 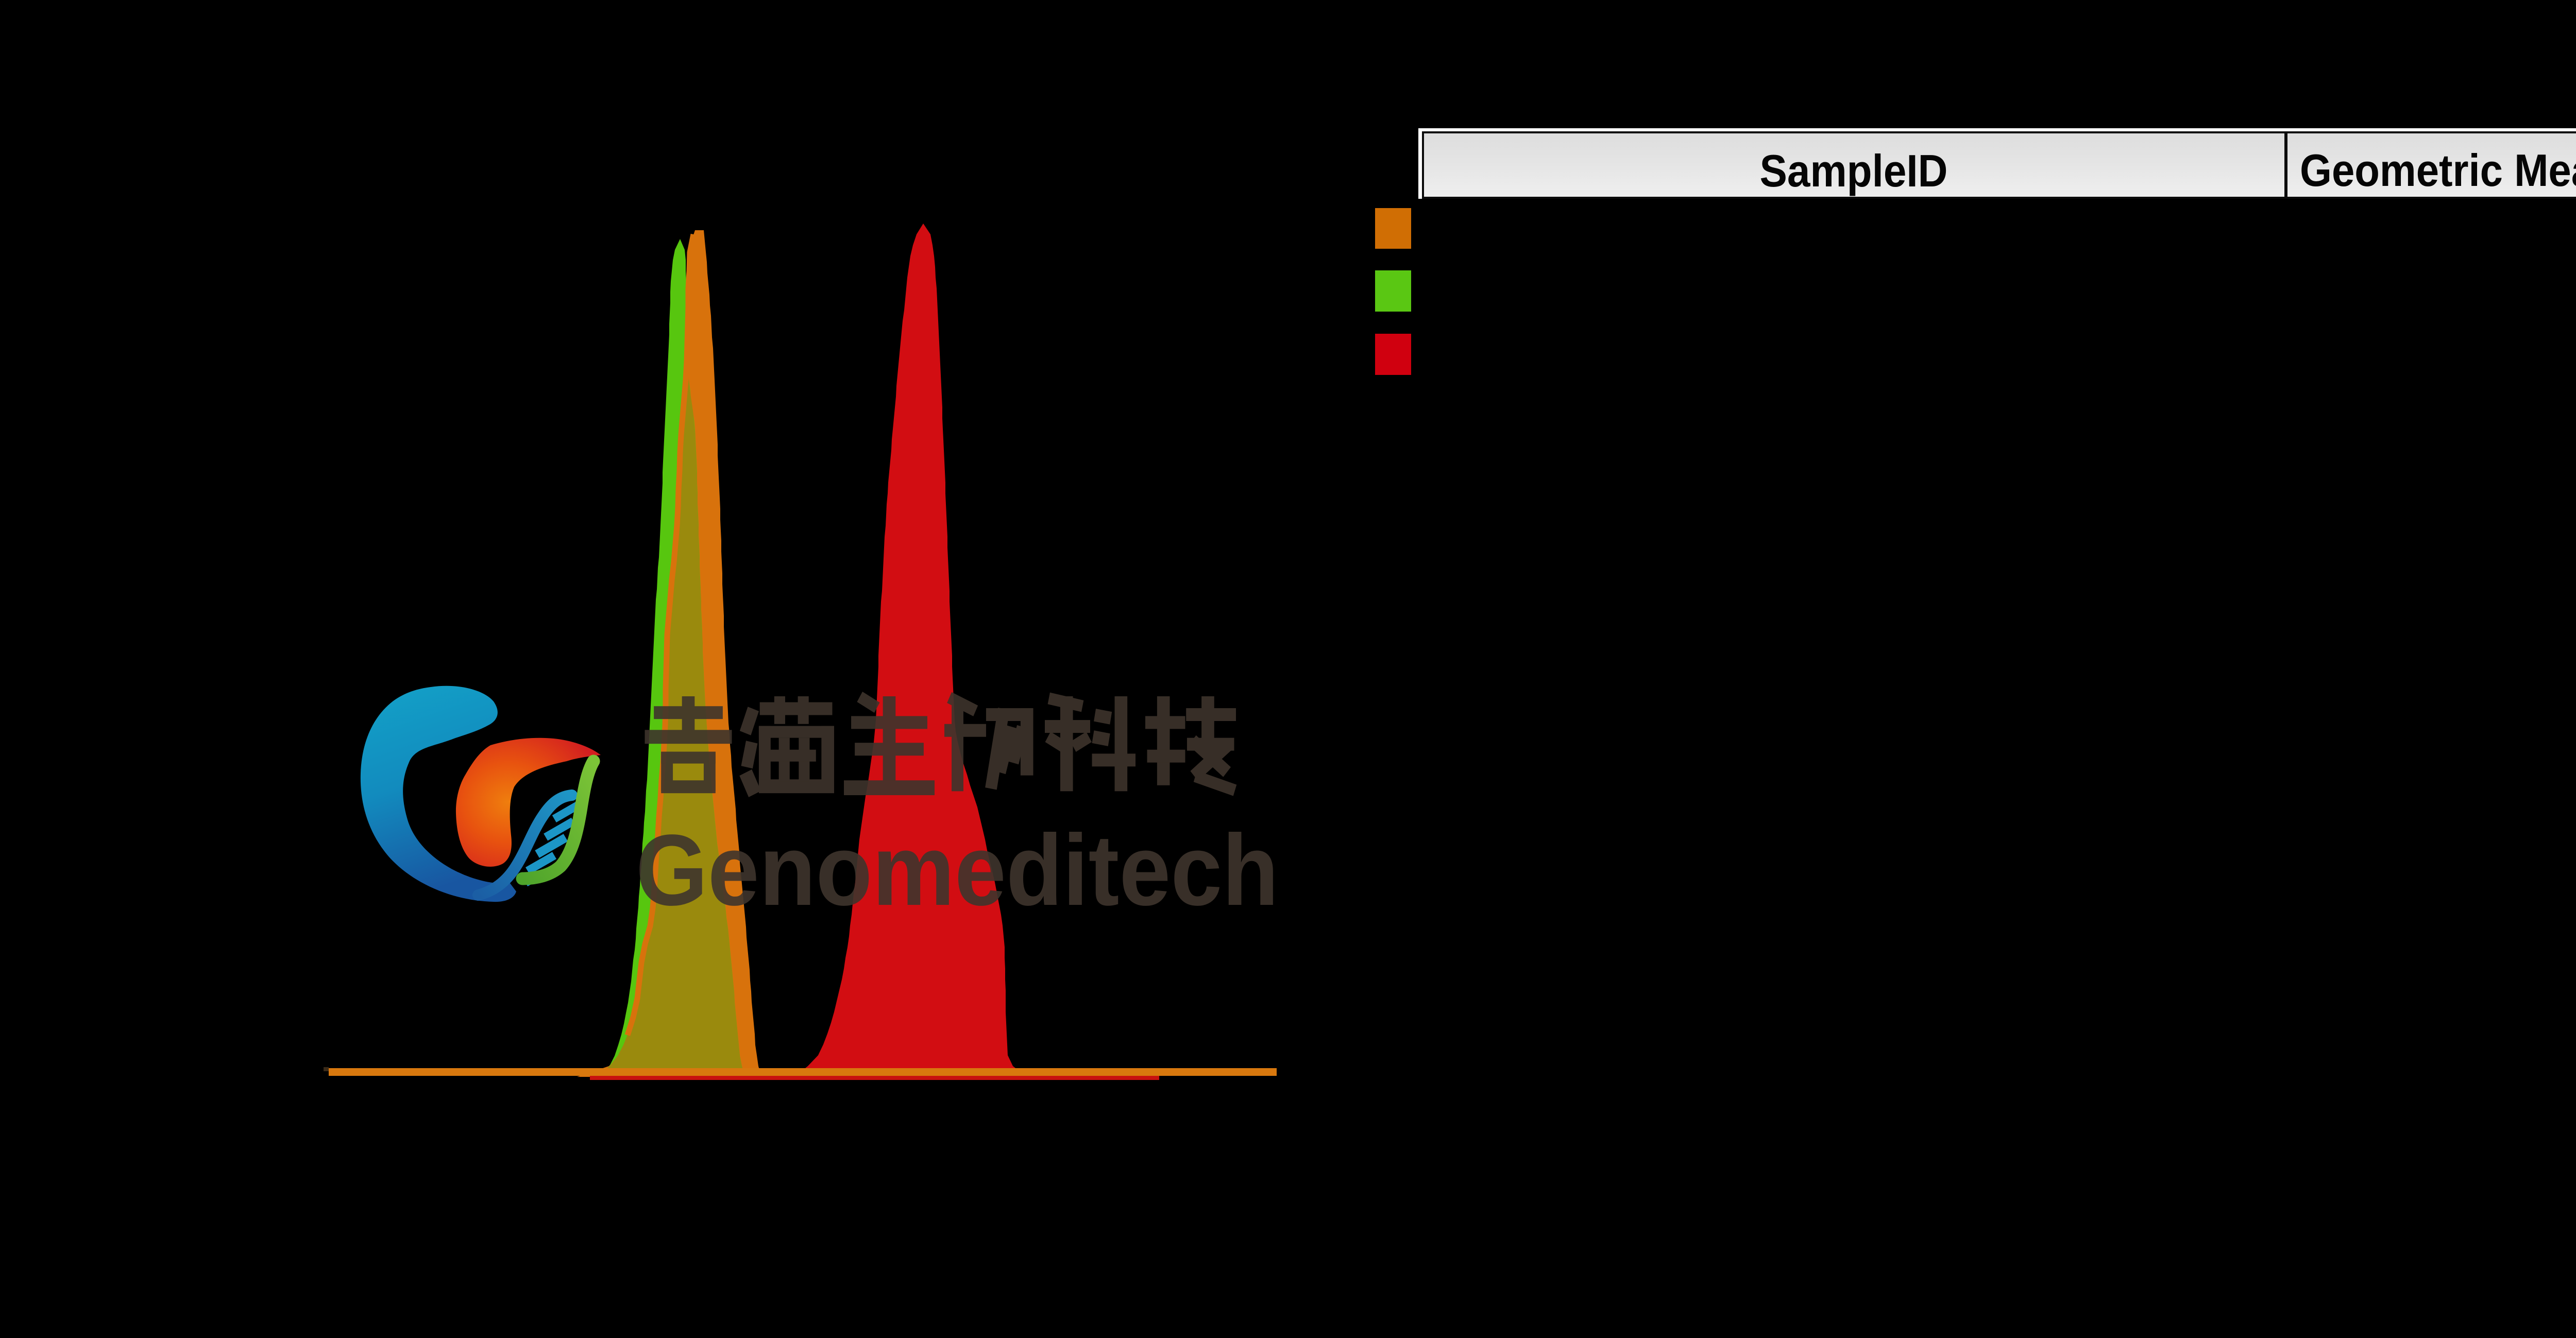 What do you see at coordinates (2438, 170) in the screenshot?
I see `svg-text: Geometric Mean : FL11-H` at bounding box center [2438, 170].